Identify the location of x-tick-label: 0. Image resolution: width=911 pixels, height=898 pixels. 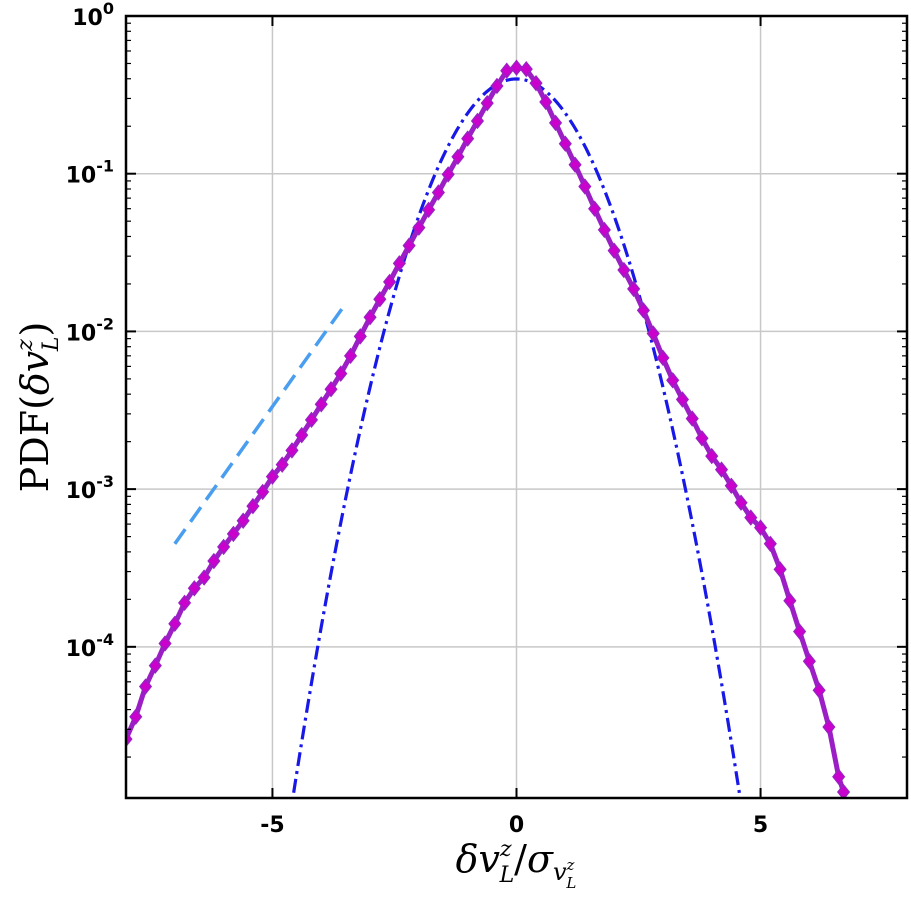
(516, 825).